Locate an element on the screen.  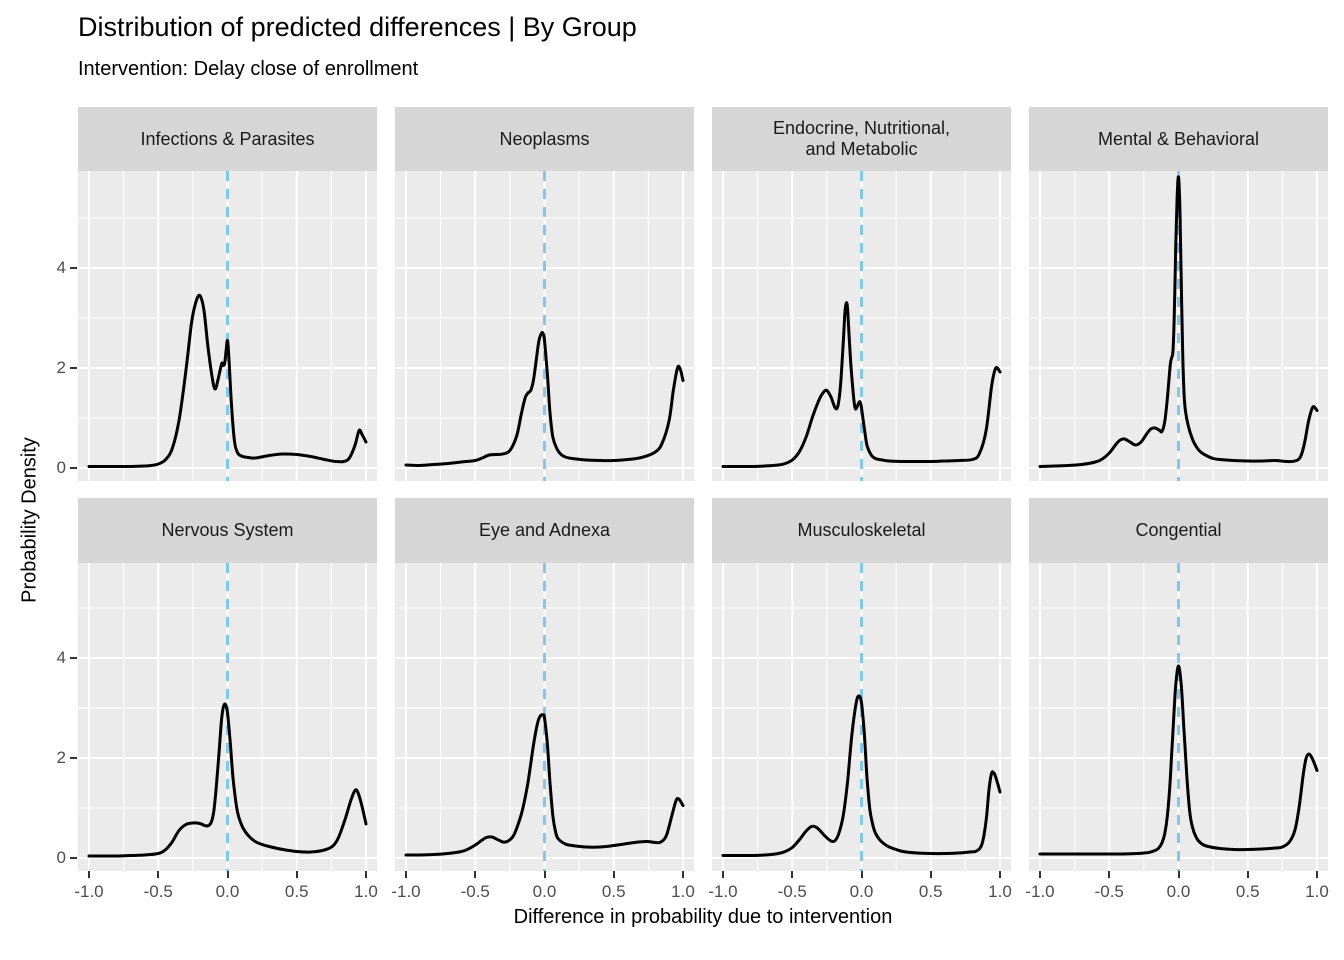
facet-strip-congential: Congential is located at coordinates (1178, 530).